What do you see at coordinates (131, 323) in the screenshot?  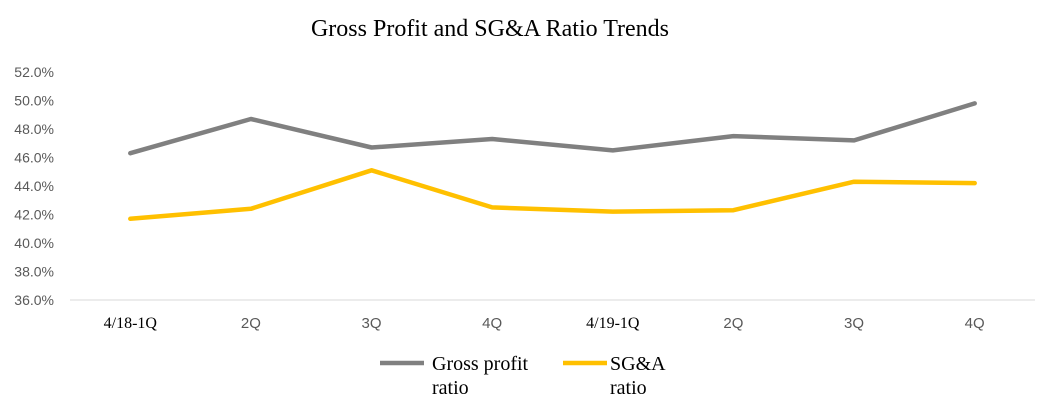 I see `x-tick-label: 4/18-1Q` at bounding box center [131, 323].